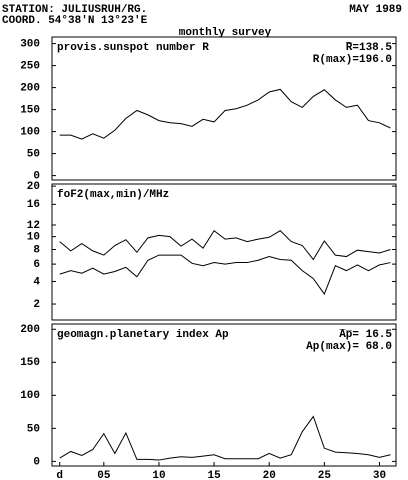 This screenshot has width=408, height=480. I want to click on annotation: R(max)=196.0, so click(352, 60).